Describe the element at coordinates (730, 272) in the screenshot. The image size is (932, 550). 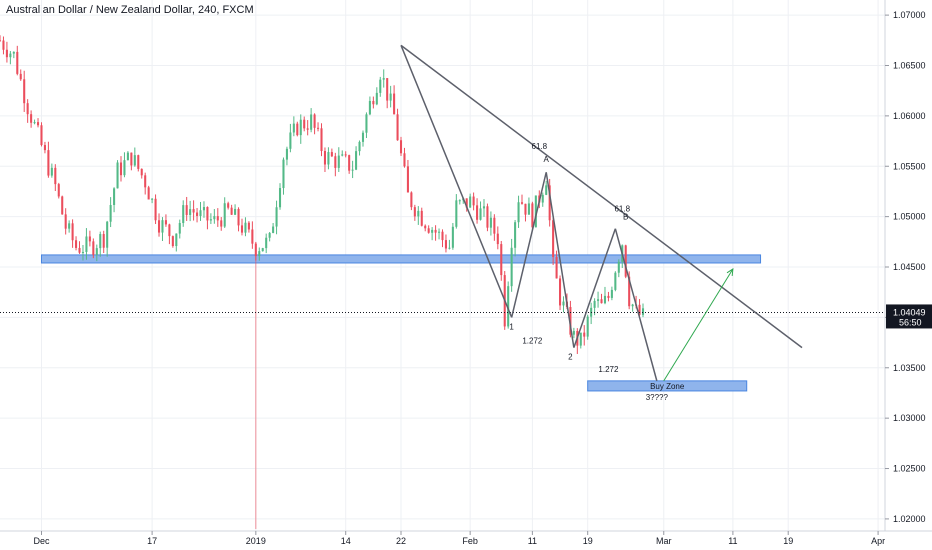
I see `arrow-head` at that location.